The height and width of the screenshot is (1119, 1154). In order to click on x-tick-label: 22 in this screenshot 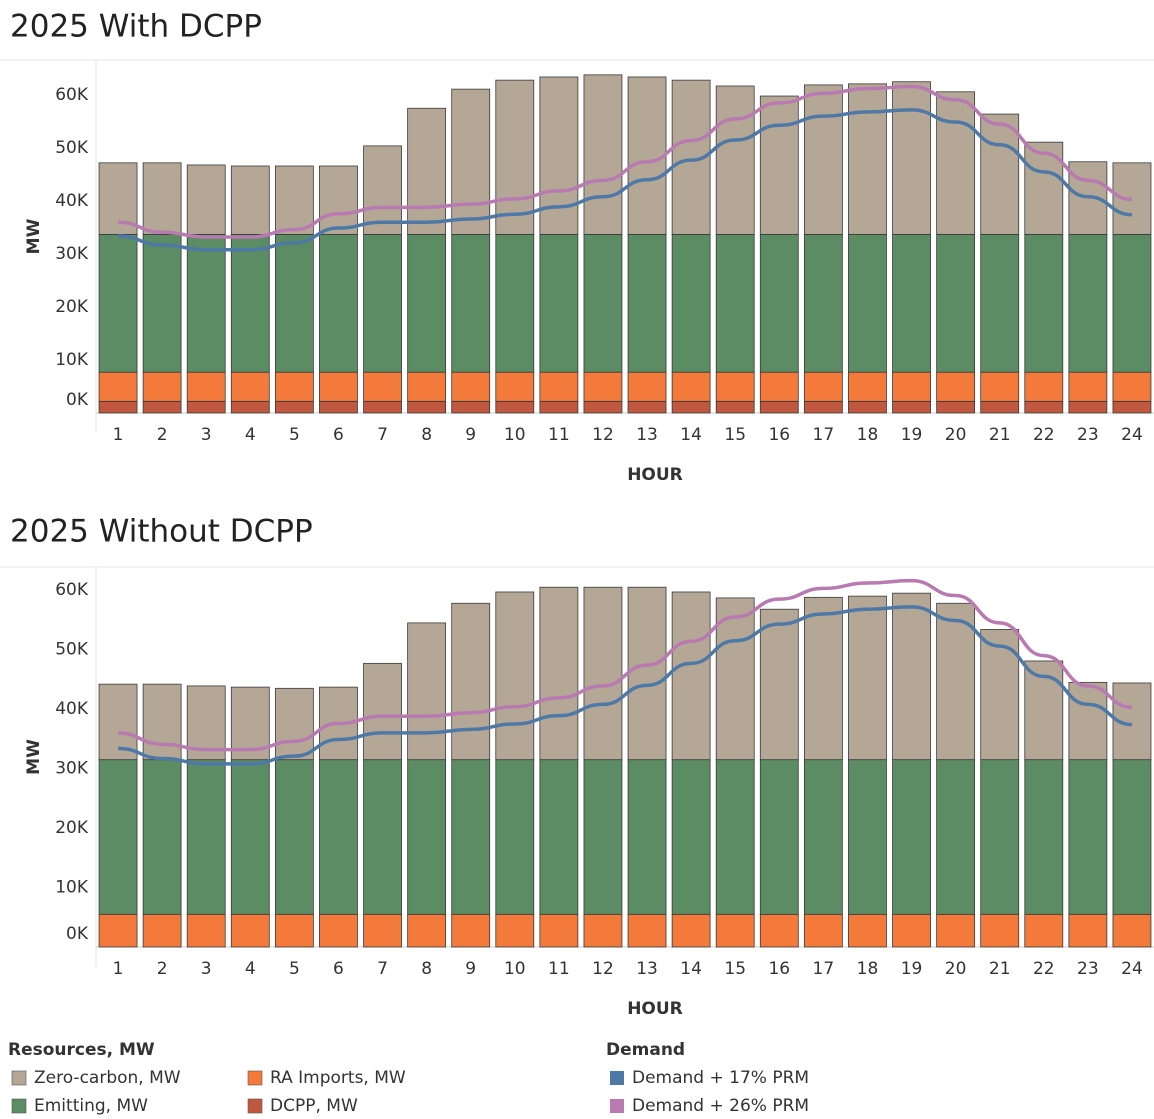, I will do `click(1044, 969)`.